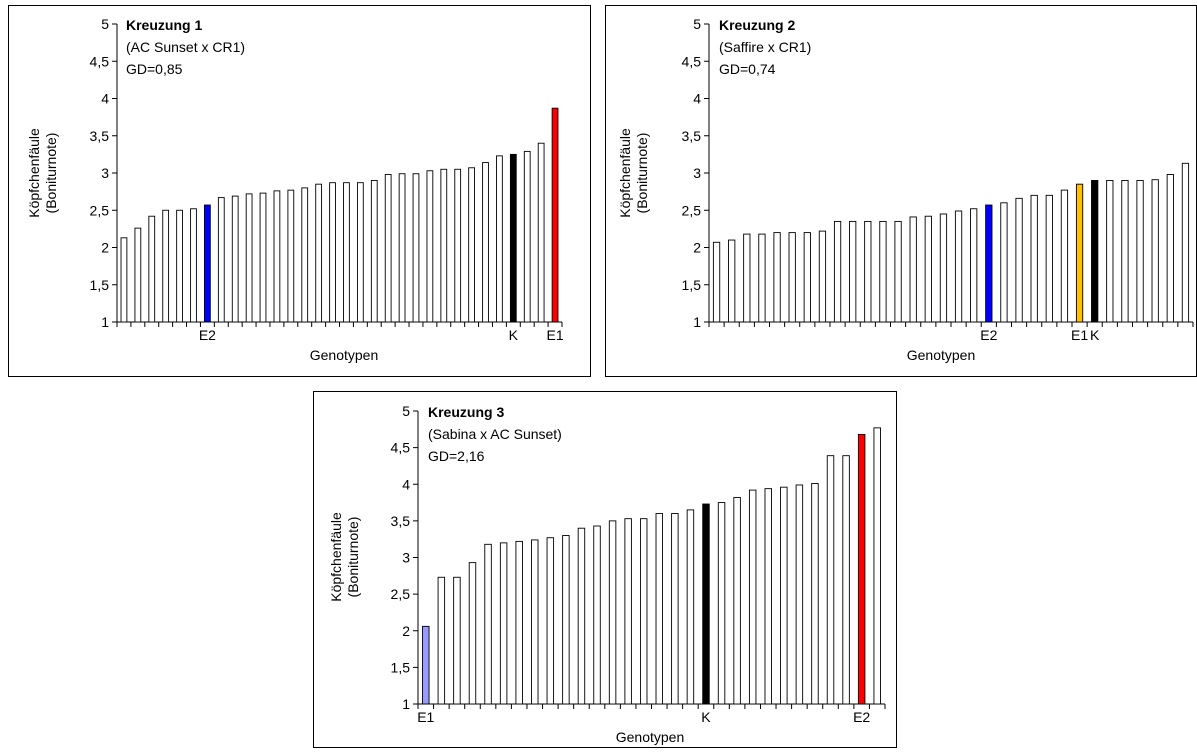  Describe the element at coordinates (747, 69) in the screenshot. I see `gd-annotation: GD=0,74` at that location.